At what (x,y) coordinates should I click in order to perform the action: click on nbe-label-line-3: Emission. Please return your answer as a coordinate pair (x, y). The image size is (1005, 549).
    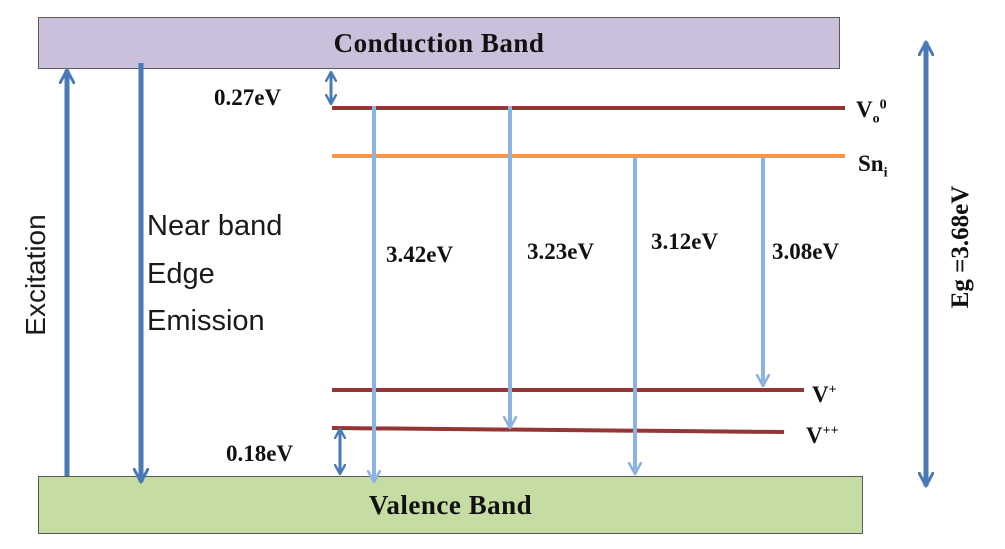
    Looking at the image, I should click on (206, 321).